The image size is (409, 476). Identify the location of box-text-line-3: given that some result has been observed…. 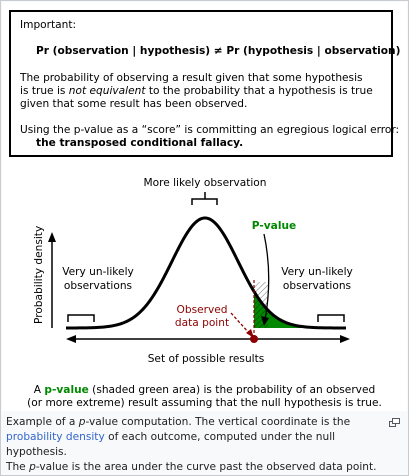
(134, 104).